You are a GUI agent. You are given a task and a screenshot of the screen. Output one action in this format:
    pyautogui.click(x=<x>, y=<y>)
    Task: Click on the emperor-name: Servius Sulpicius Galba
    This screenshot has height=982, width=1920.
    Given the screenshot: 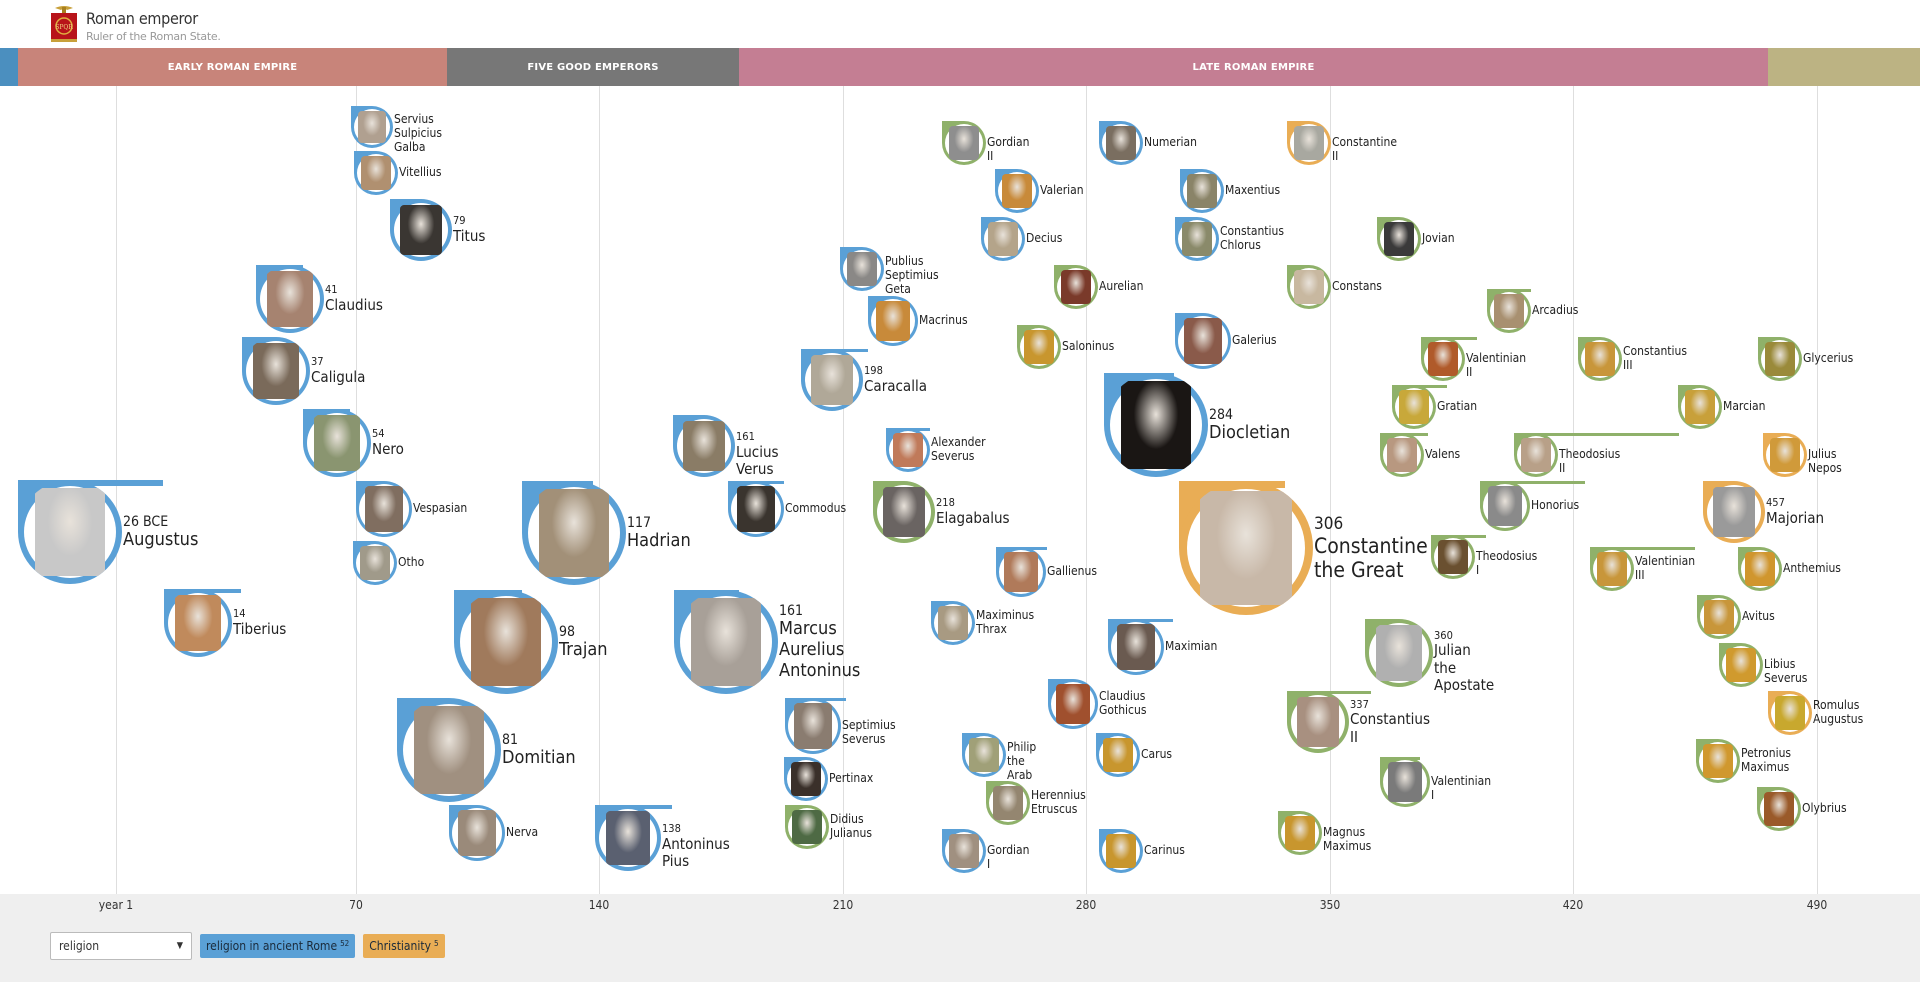 What is the action you would take?
    pyautogui.click(x=418, y=133)
    